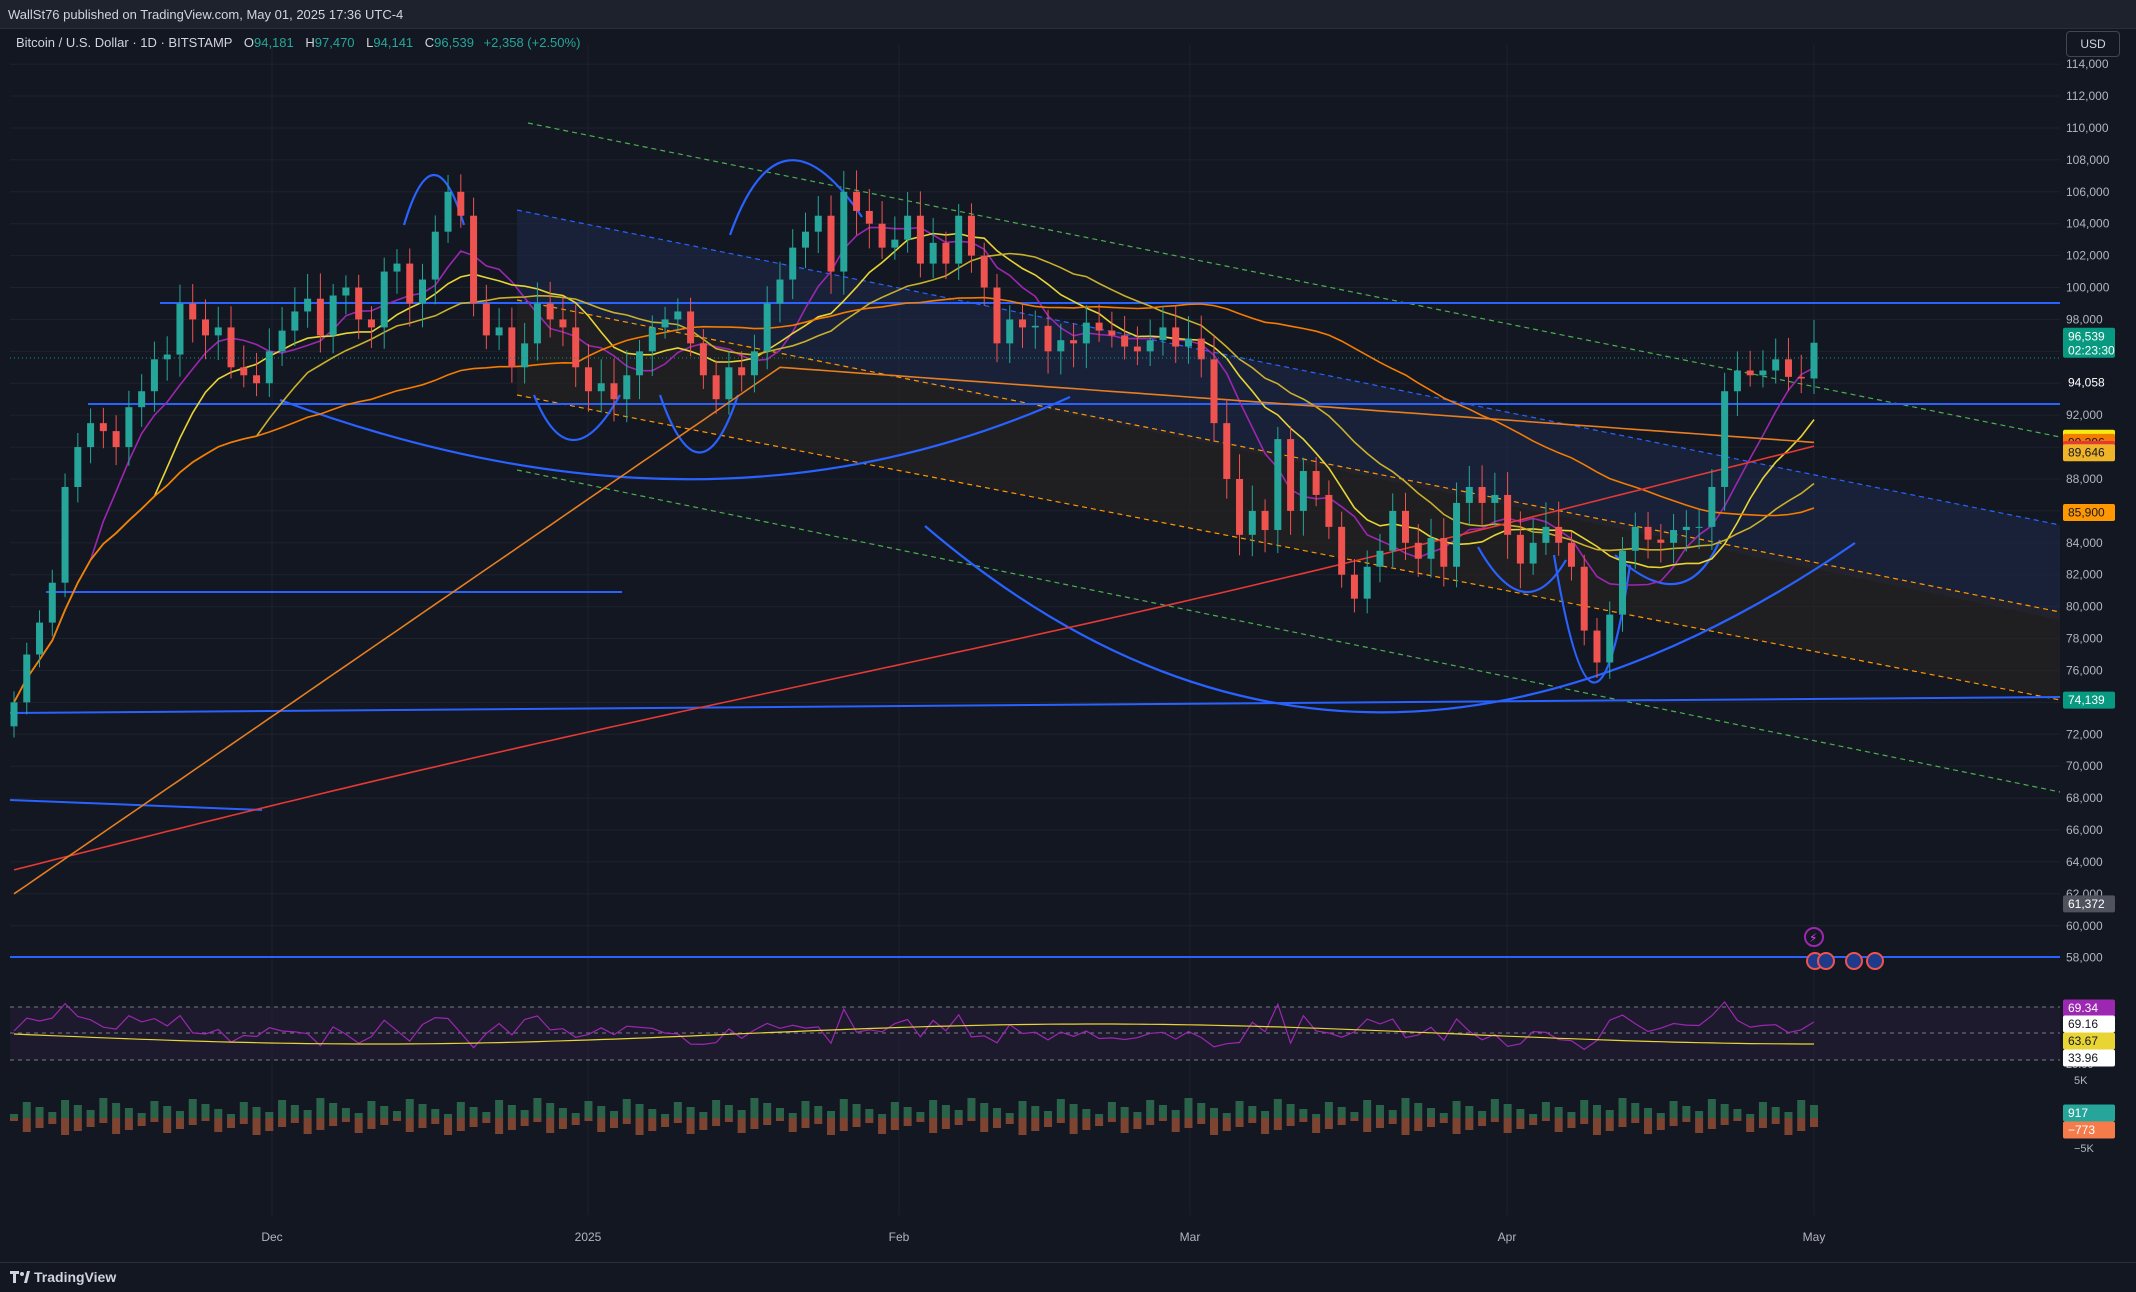  I want to click on symbol-name: Bitcoin / U.S. Dollar · 1D · BITSTAMP, so click(124, 42).